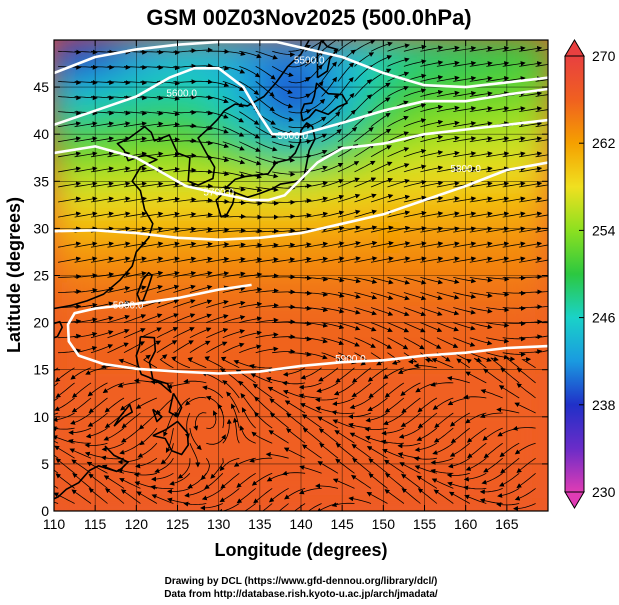 The height and width of the screenshot is (605, 619). What do you see at coordinates (128, 305) in the screenshot?
I see `contour-label: 5900.0` at bounding box center [128, 305].